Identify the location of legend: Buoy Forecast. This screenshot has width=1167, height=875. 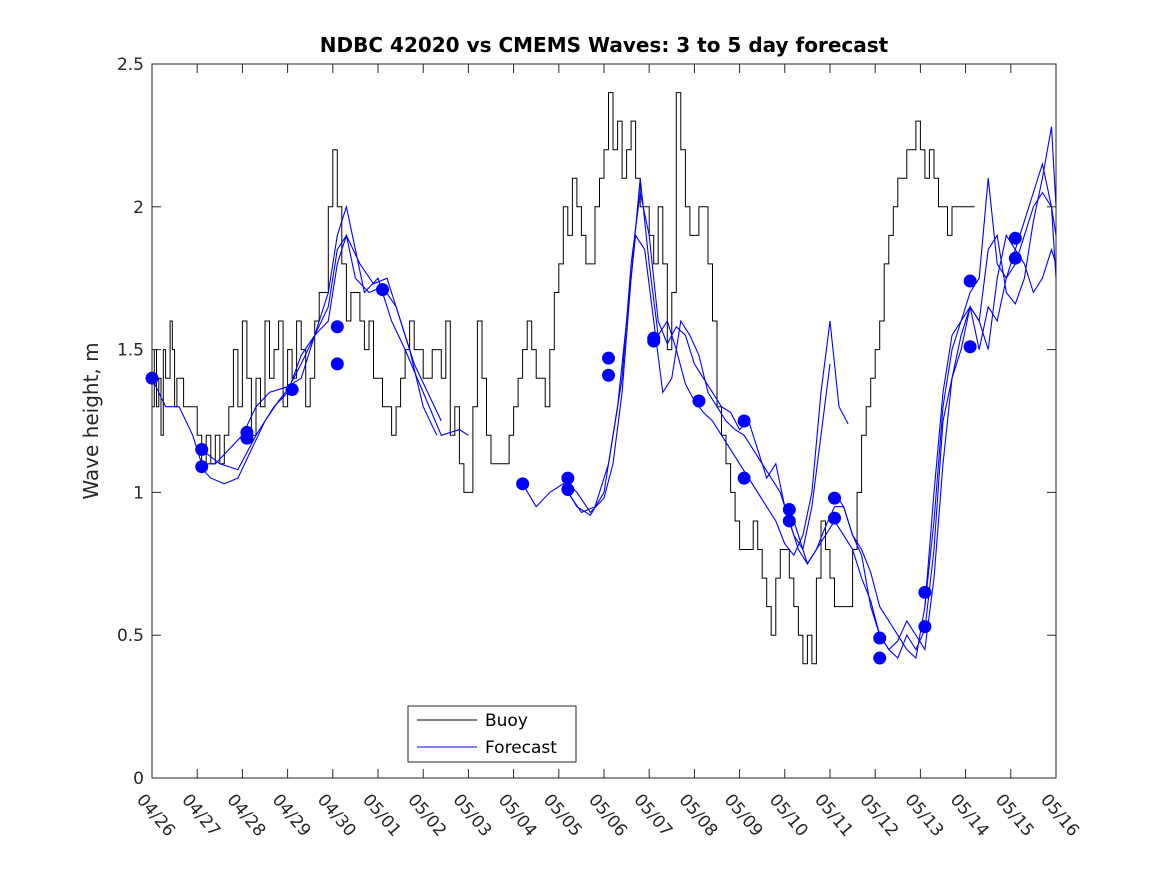
(492, 734).